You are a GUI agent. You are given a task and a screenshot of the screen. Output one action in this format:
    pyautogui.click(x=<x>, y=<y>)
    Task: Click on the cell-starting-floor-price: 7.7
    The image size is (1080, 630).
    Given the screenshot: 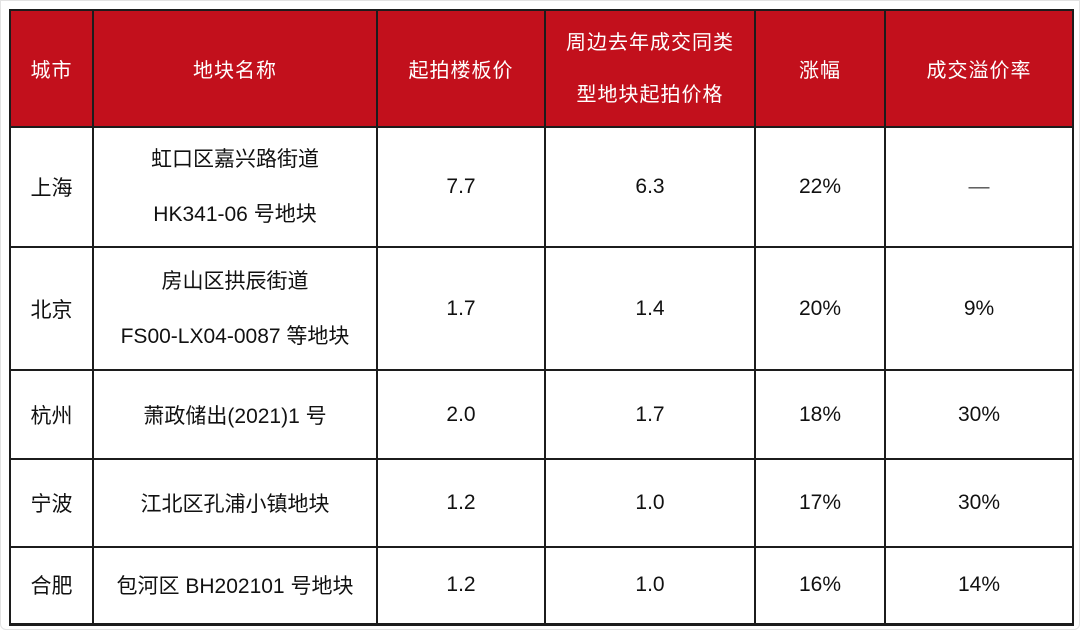 What is the action you would take?
    pyautogui.click(x=461, y=187)
    